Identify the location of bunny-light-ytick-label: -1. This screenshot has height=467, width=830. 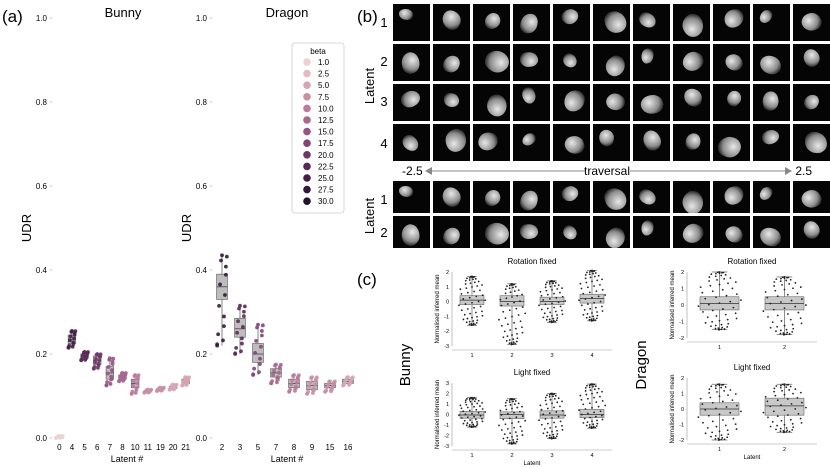
(446, 426).